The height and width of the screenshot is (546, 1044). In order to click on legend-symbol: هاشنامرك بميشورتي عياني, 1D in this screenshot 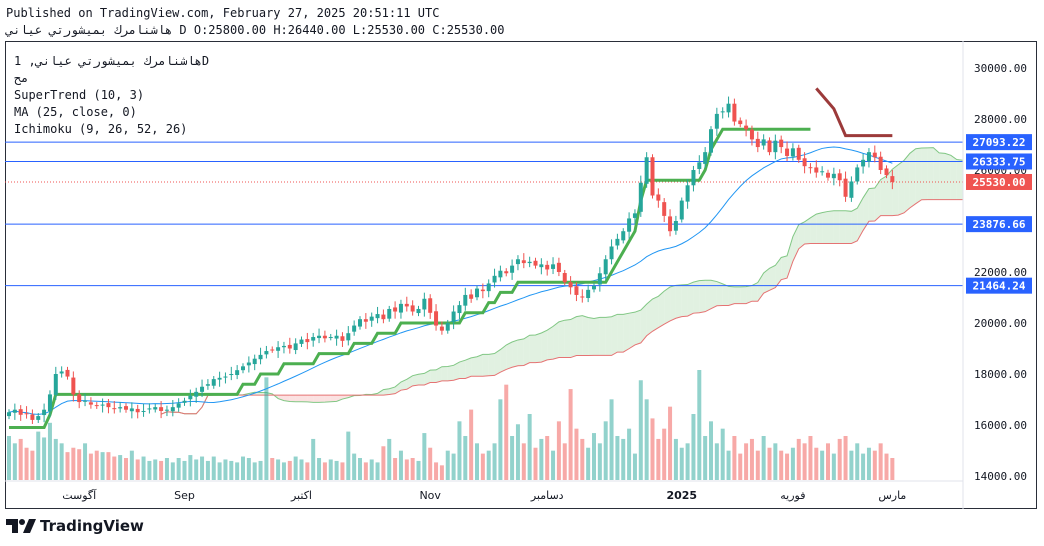, I will do `click(111, 61)`.